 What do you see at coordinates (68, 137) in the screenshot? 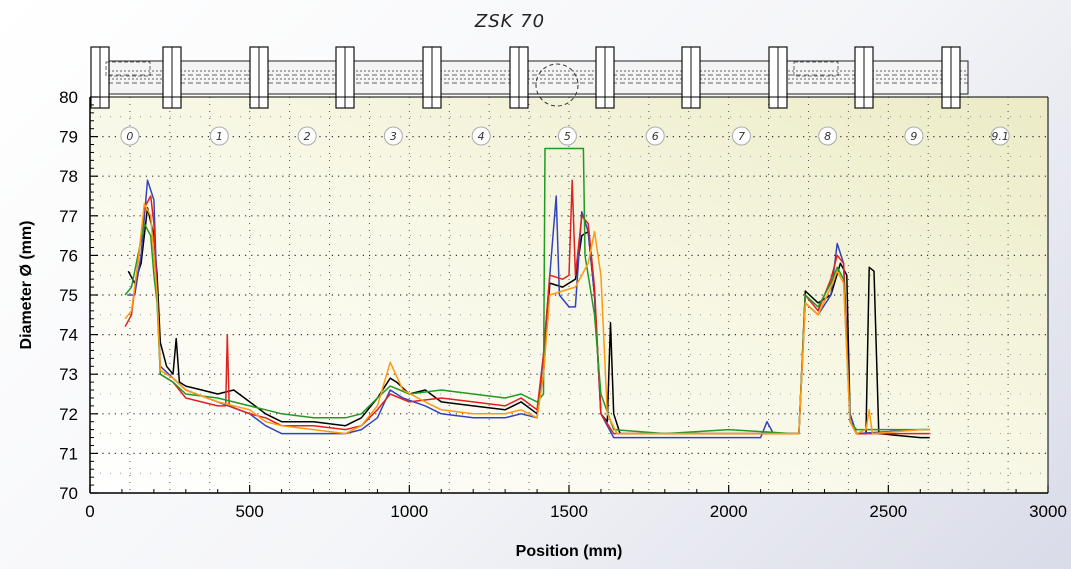
I see `y-tick-label: 79` at bounding box center [68, 137].